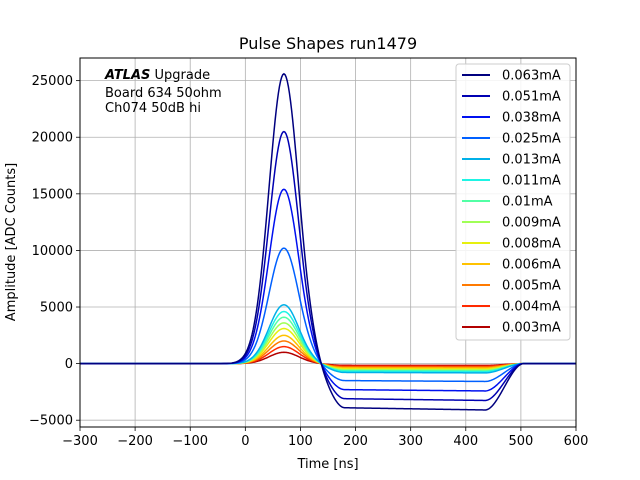 The width and height of the screenshot is (640, 480). Describe the element at coordinates (325, 438) in the screenshot. I see `x-axis-ticks: −300 −200 −100 0 100 200 300 400 500 600` at that location.